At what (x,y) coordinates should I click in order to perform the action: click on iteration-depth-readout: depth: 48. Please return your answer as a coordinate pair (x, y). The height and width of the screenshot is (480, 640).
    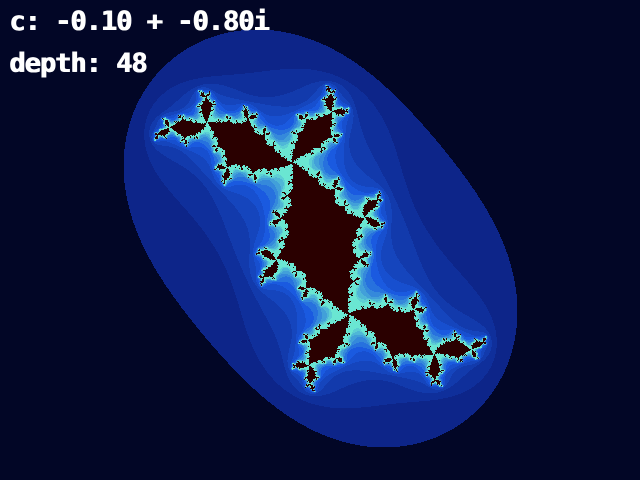
    Looking at the image, I should click on (78, 63).